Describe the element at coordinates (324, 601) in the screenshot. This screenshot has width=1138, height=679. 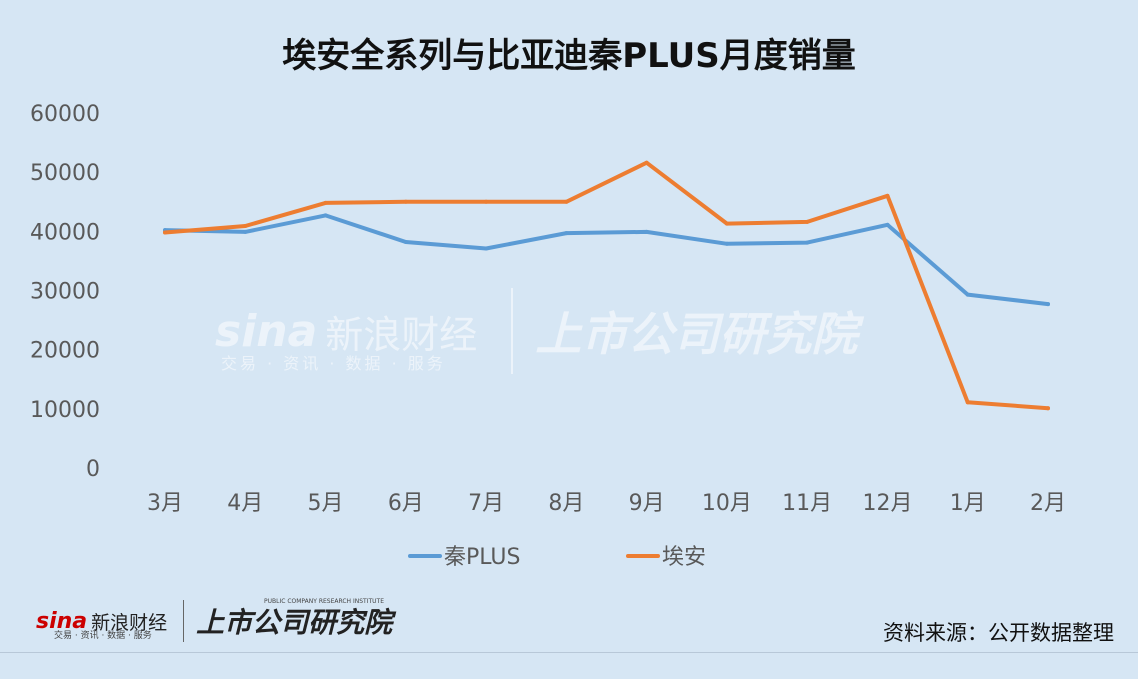
I see `footer-institute-en: PUBLIC COMPANY RESEARCH INSTITUTE` at that location.